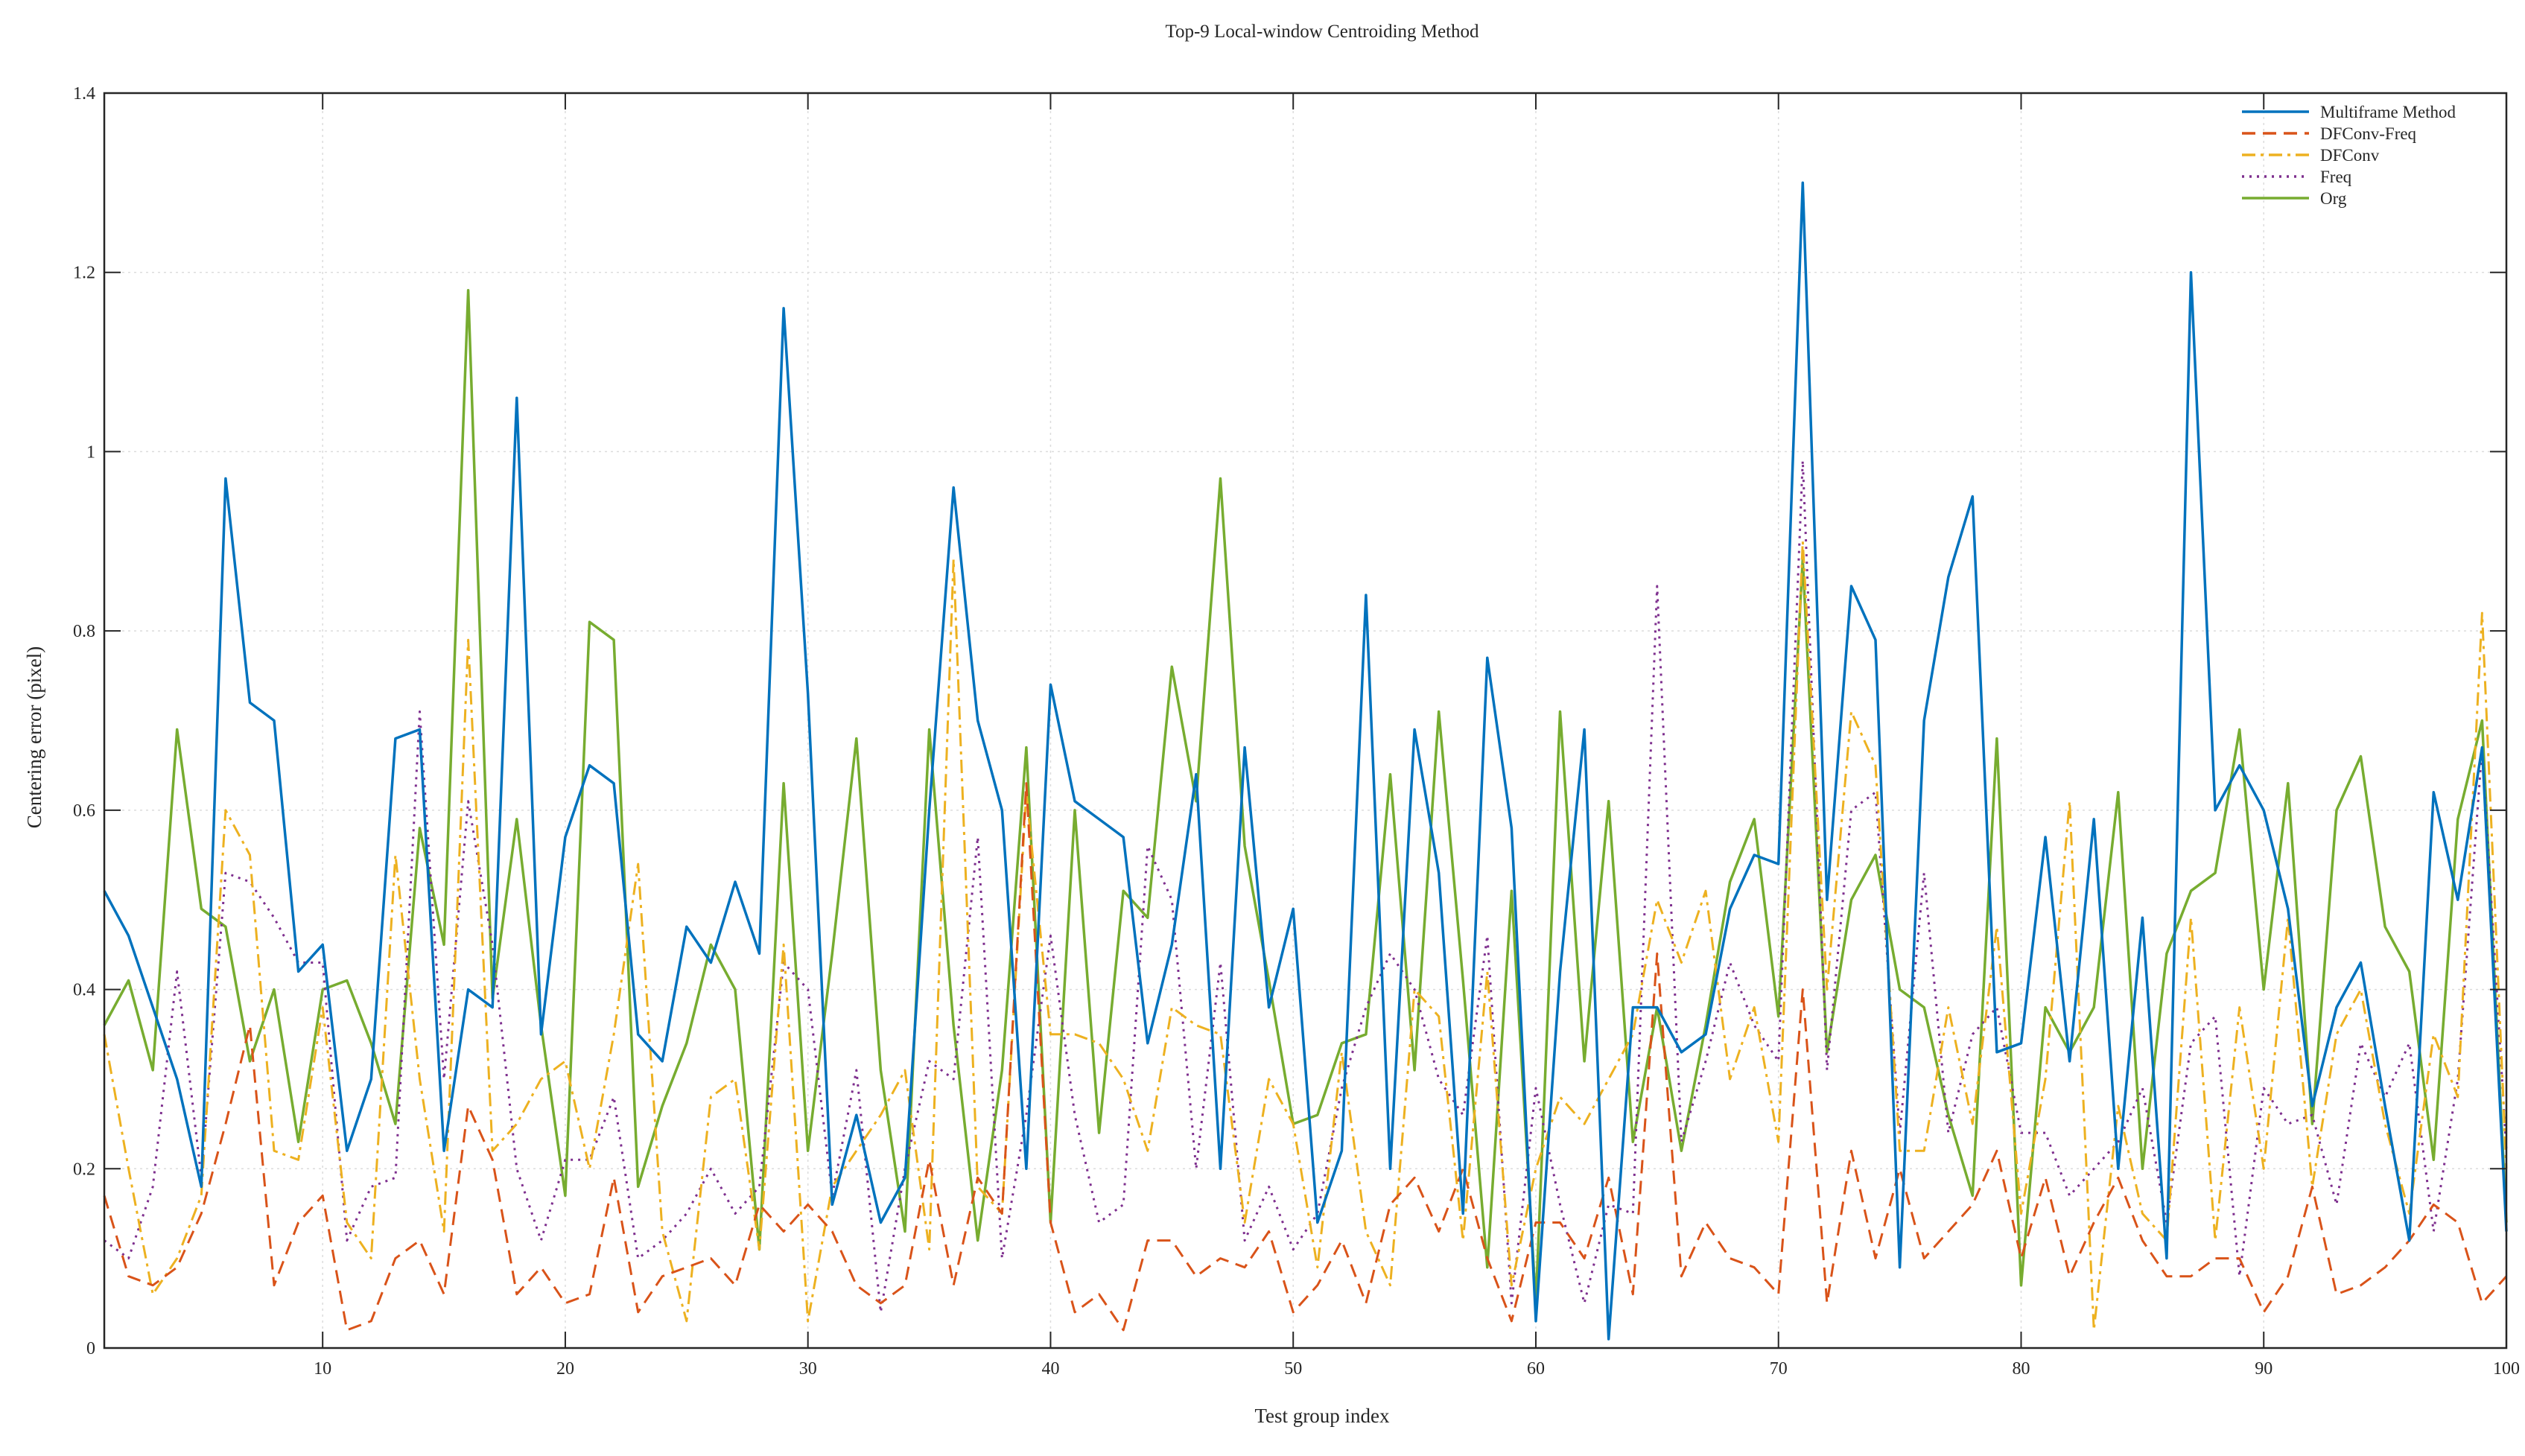 The height and width of the screenshot is (1456, 2525). What do you see at coordinates (2506, 1369) in the screenshot?
I see `x-tick-label: 100` at bounding box center [2506, 1369].